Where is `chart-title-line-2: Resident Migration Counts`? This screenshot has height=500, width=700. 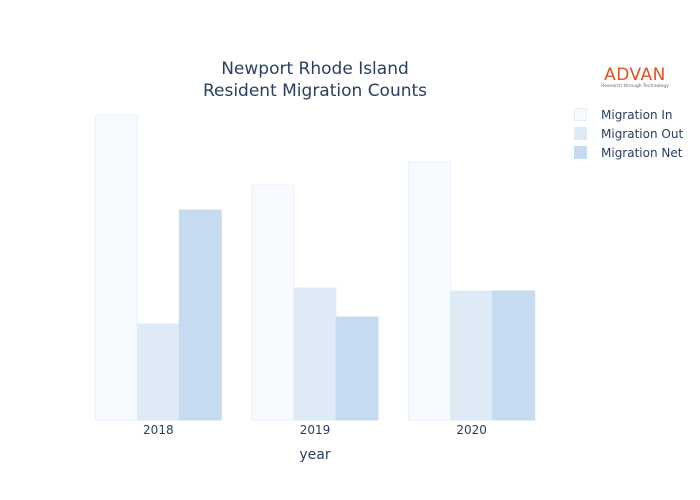 chart-title-line-2: Resident Migration Counts is located at coordinates (315, 91).